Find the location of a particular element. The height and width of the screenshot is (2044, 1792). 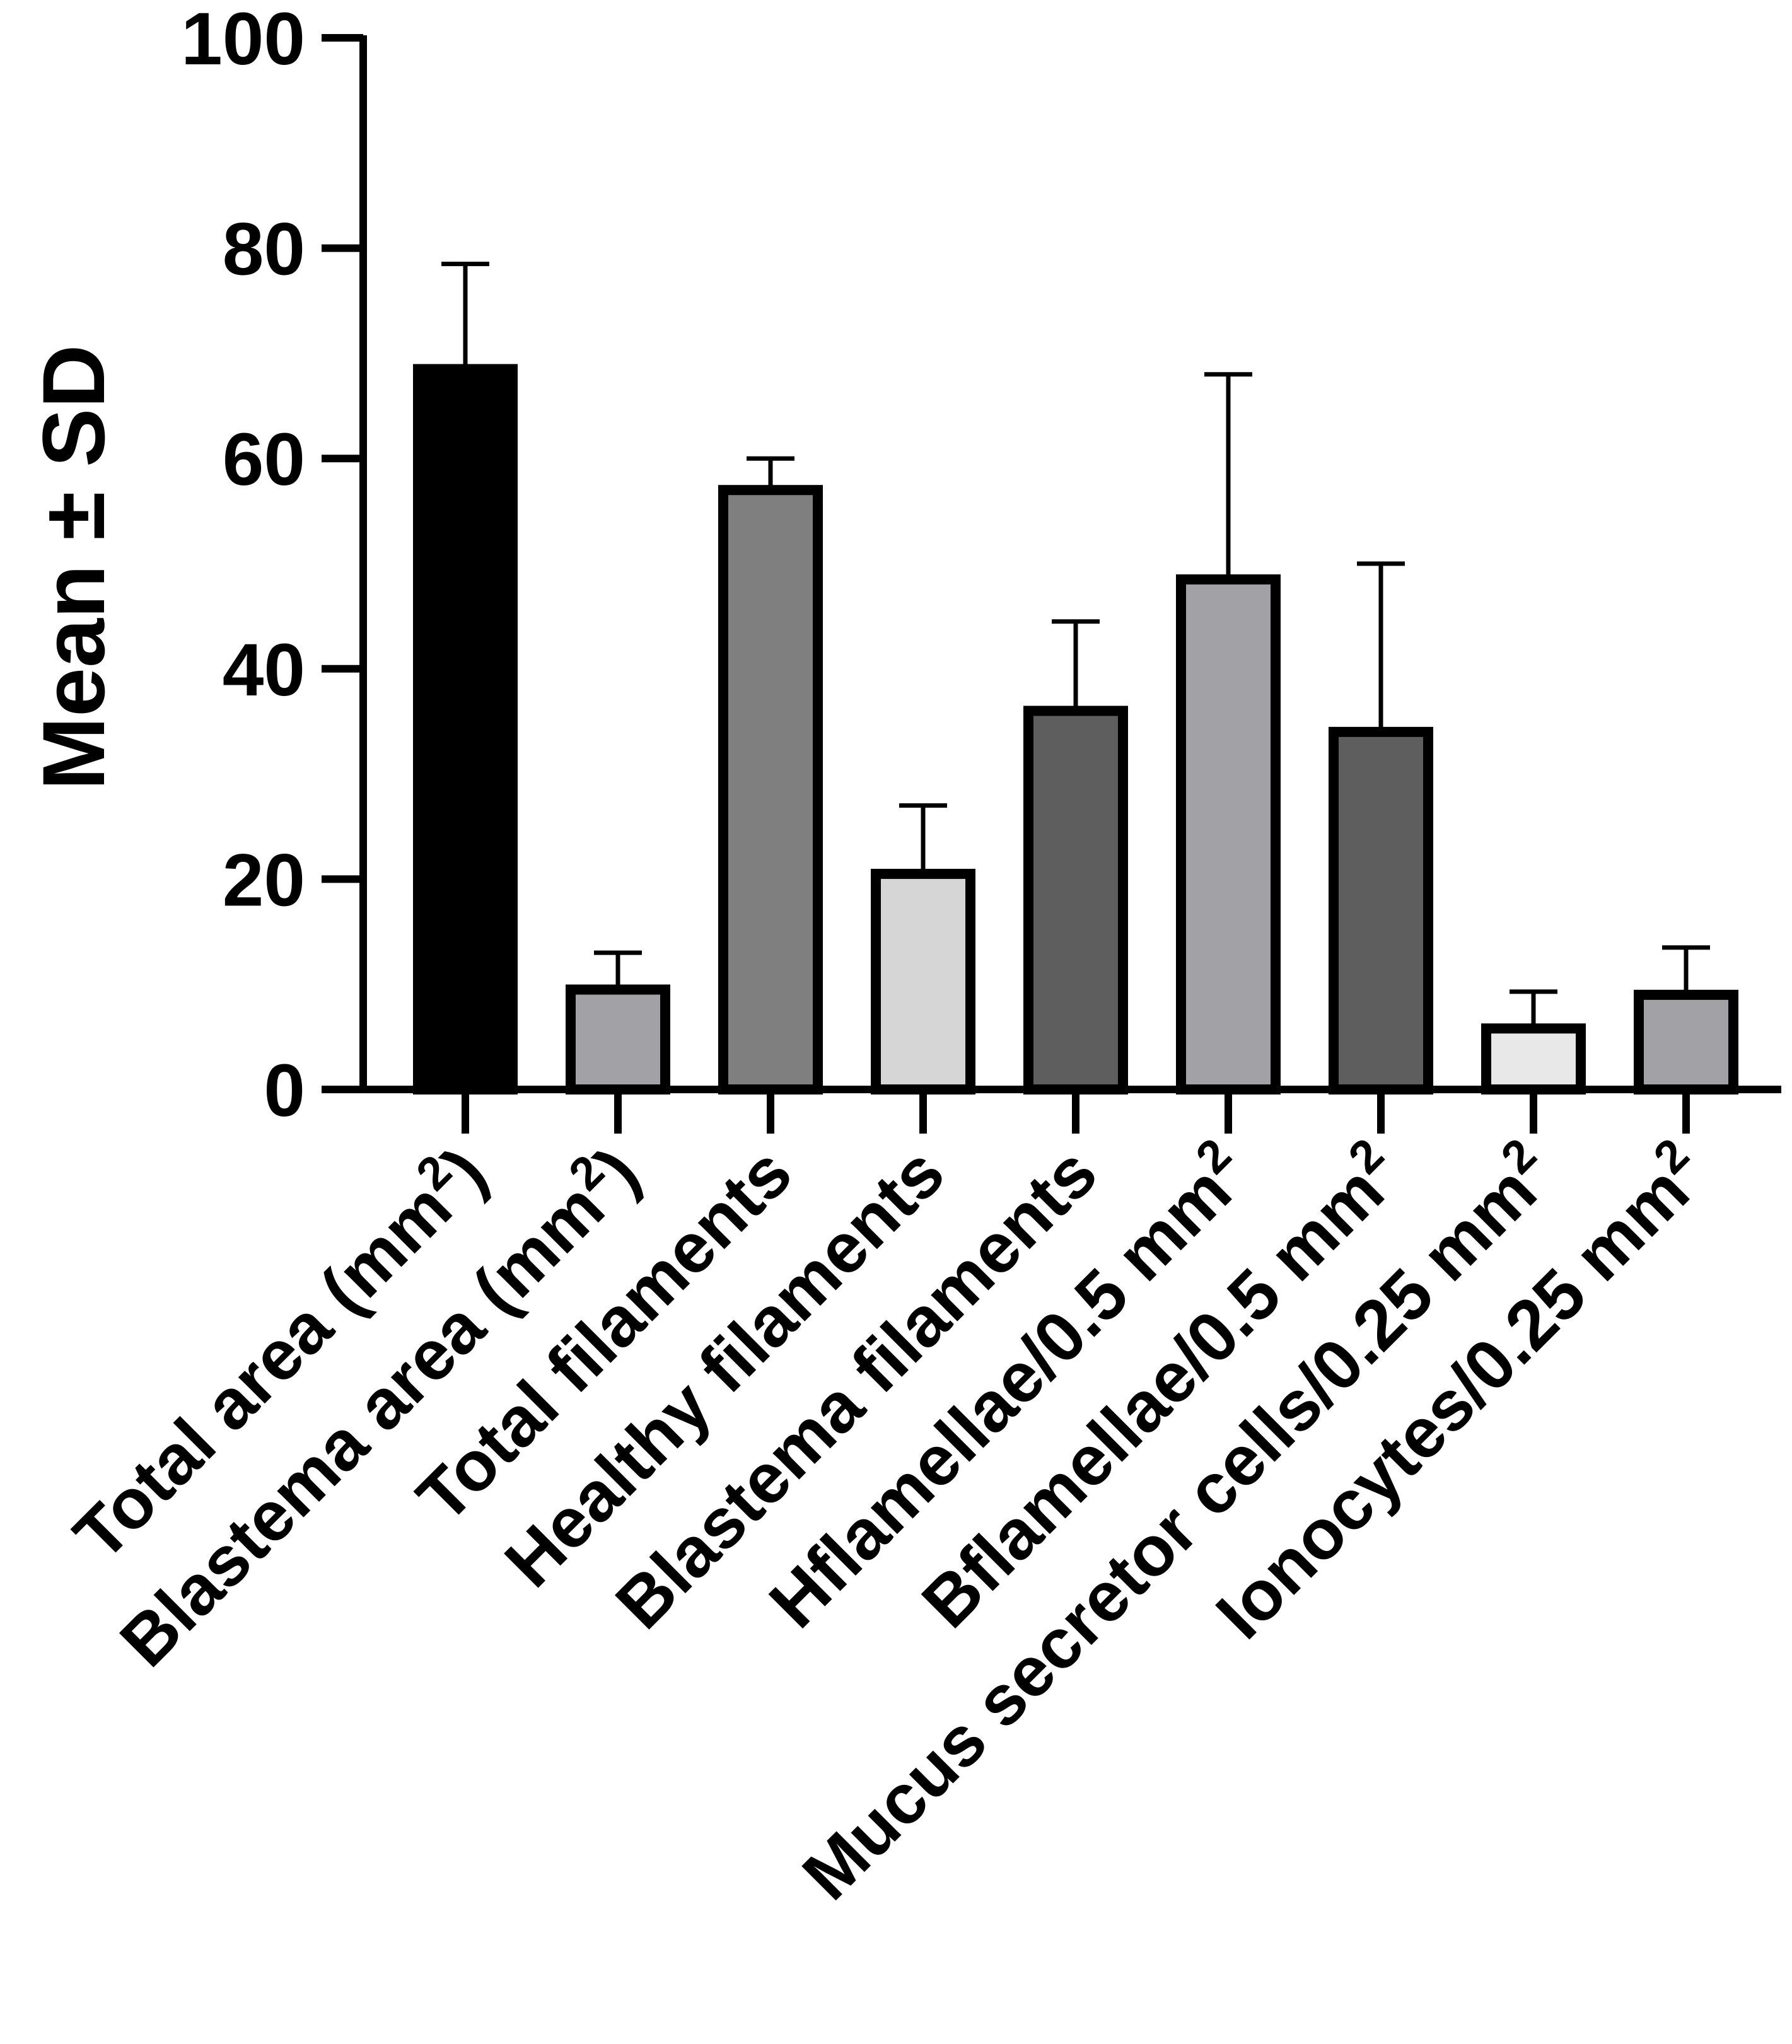

y-ticks-group: 0 20 40 60 80 100 is located at coordinates (272, 566).